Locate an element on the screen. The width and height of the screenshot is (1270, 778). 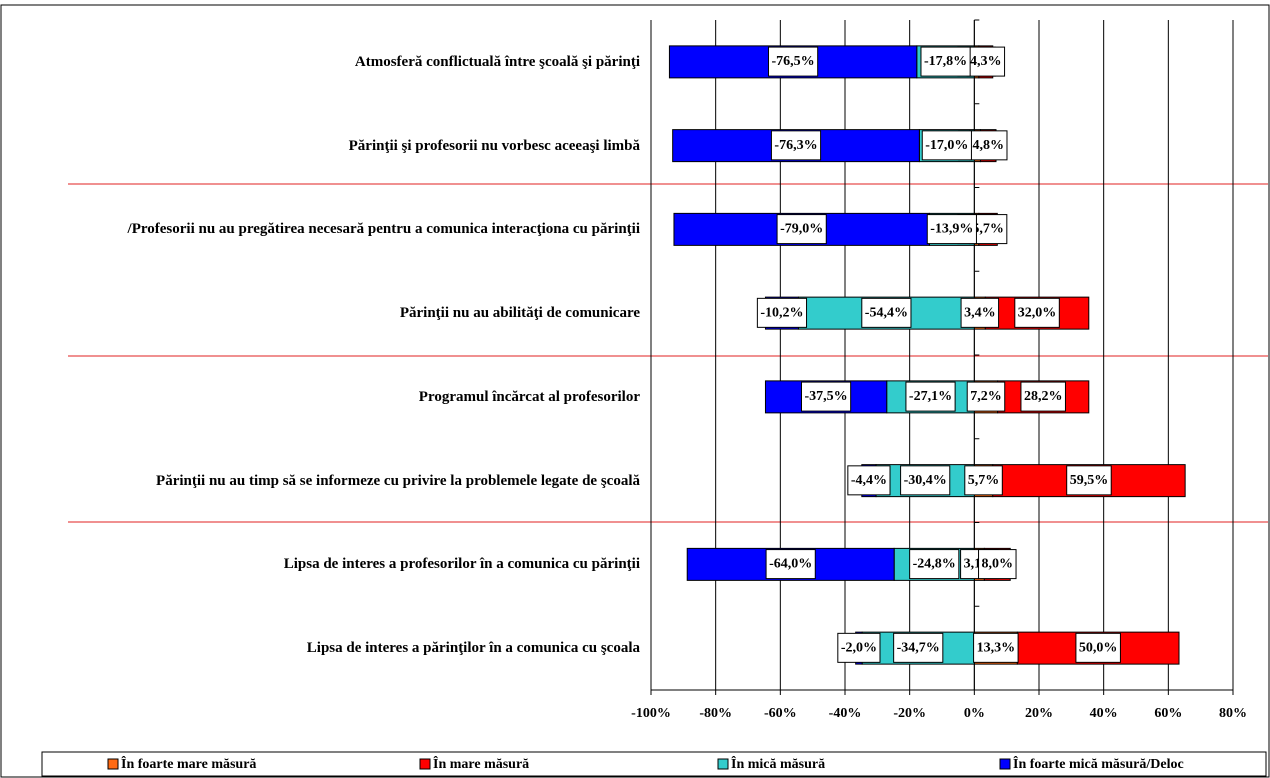
value-label: -54,4% is located at coordinates (886, 312).